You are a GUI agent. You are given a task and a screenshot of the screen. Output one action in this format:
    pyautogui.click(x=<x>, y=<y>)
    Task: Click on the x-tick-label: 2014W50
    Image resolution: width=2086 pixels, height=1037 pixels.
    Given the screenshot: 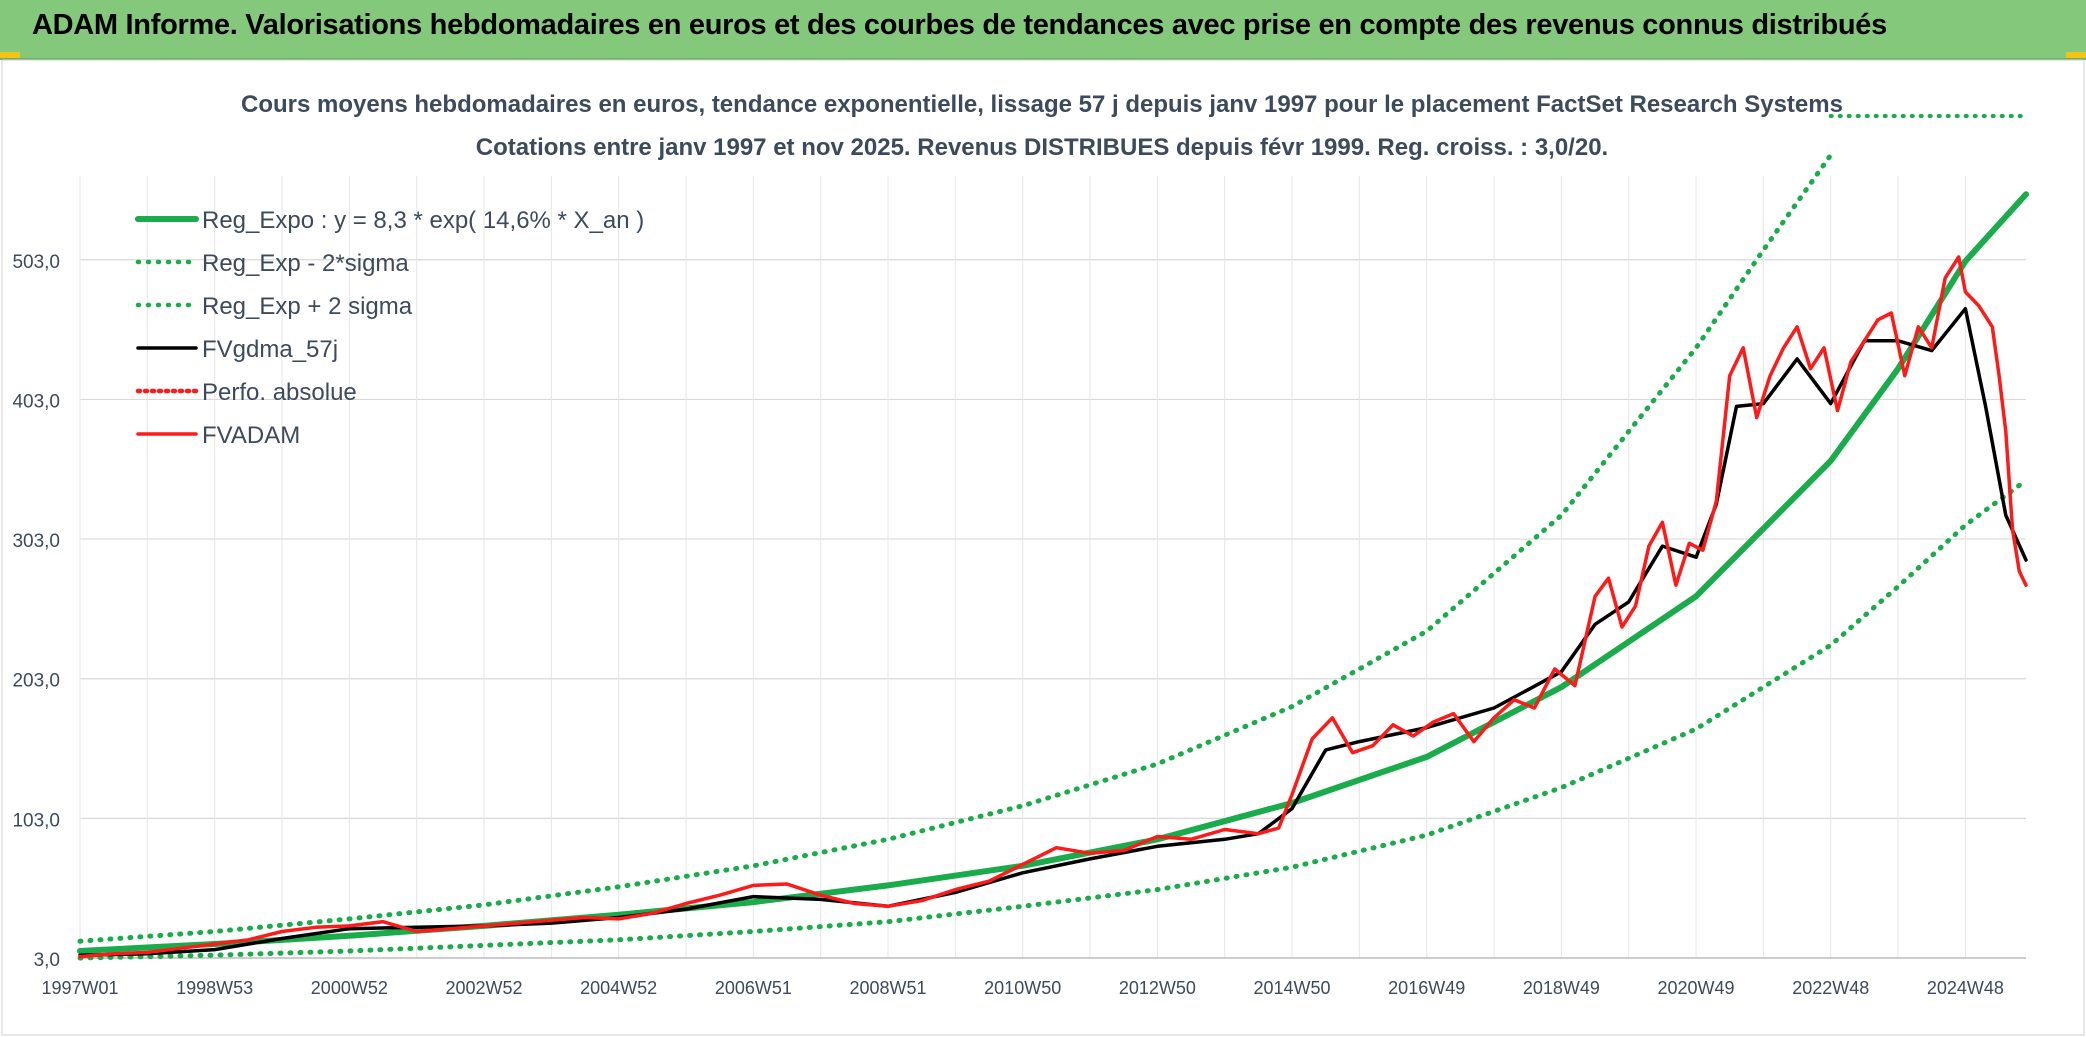 What is the action you would take?
    pyautogui.click(x=1292, y=988)
    